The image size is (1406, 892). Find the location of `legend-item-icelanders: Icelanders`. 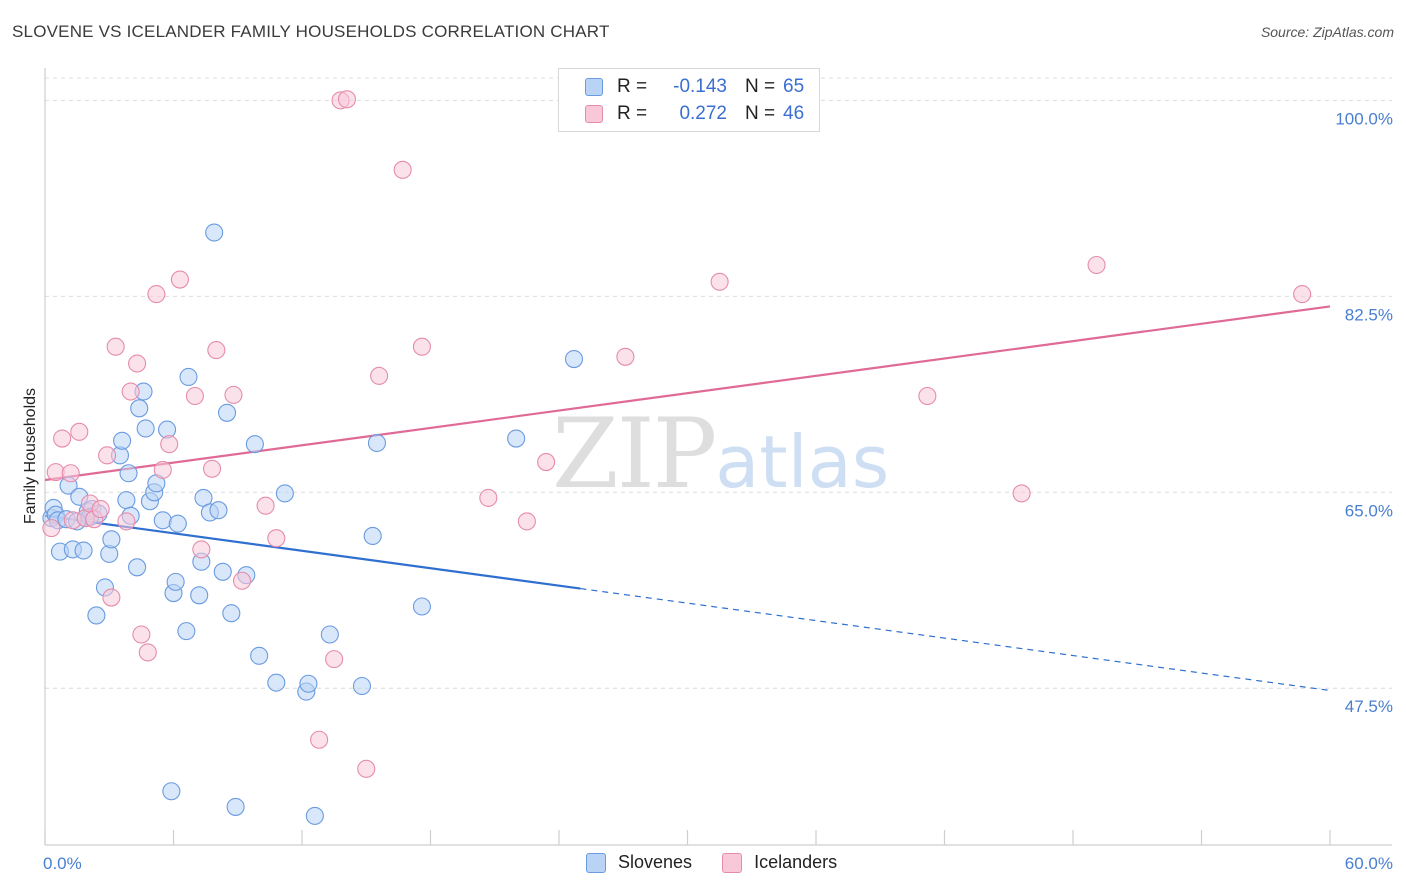

legend-item-icelanders: Icelanders is located at coordinates (779, 862).